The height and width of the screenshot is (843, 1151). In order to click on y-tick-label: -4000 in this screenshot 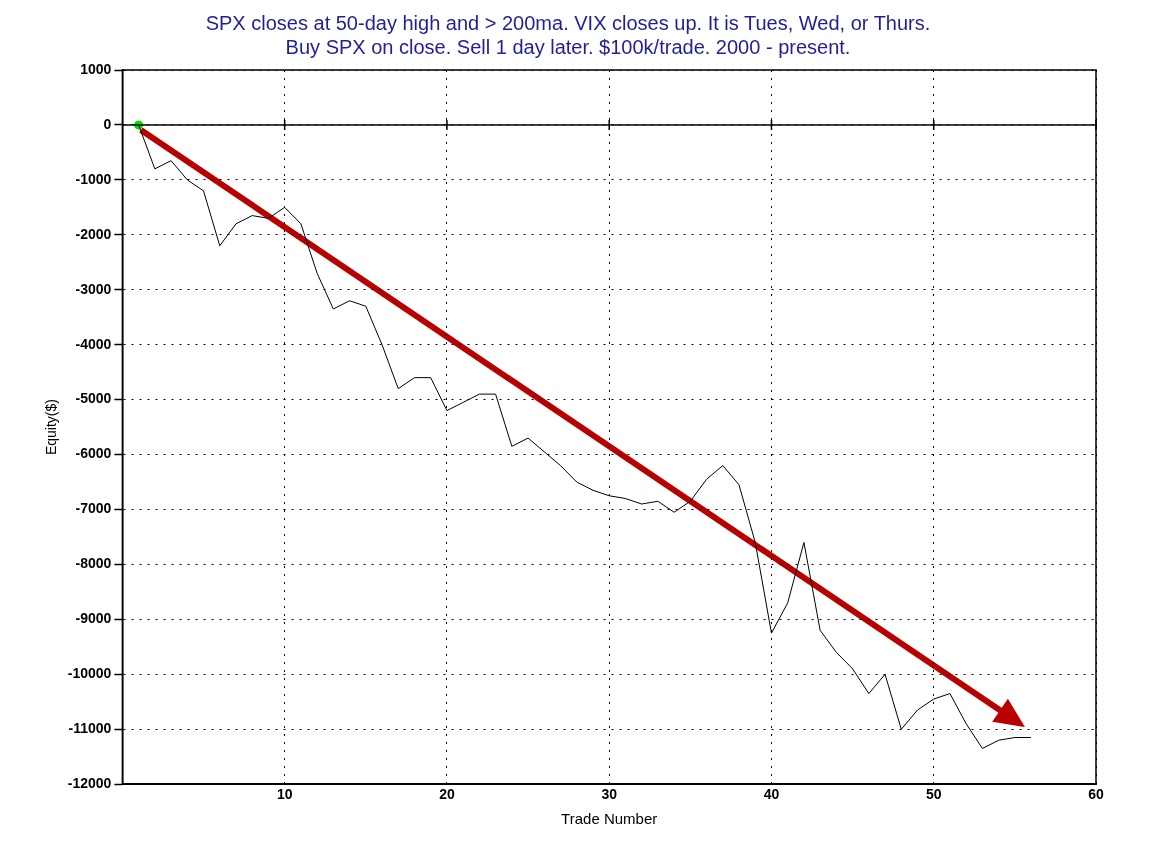, I will do `click(93, 343)`.